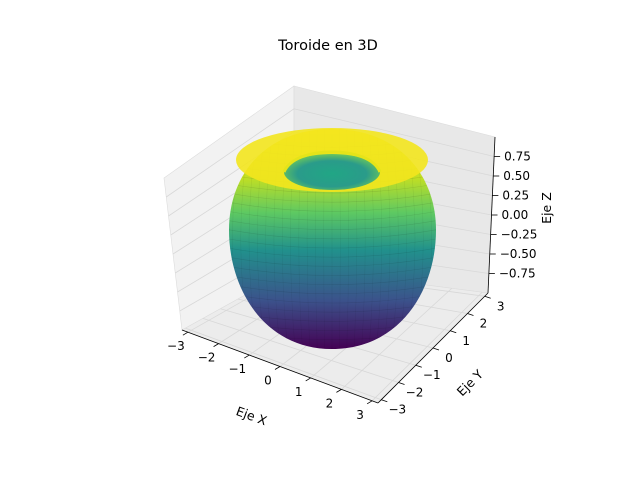 This screenshot has width=640, height=480. I want to click on x-tick-label: −3, so click(176, 346).